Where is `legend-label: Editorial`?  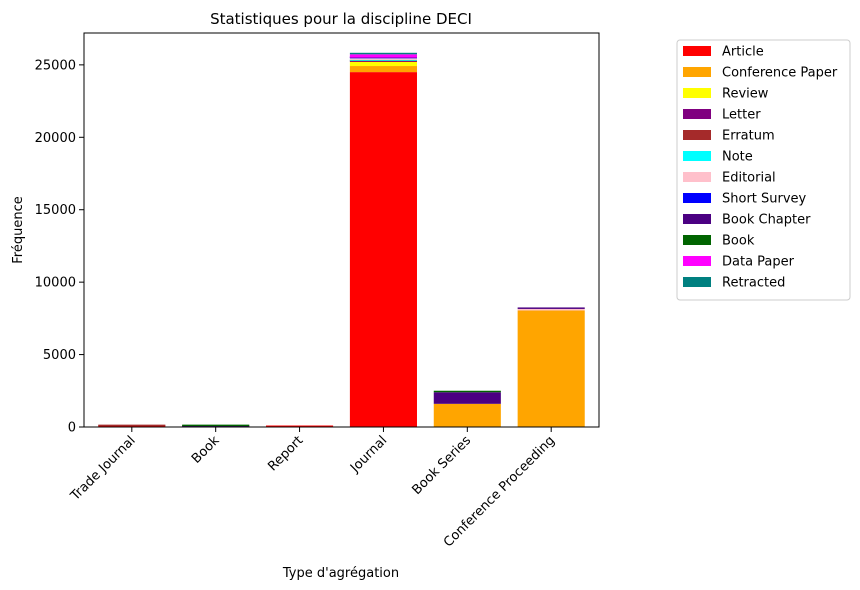 legend-label: Editorial is located at coordinates (749, 178).